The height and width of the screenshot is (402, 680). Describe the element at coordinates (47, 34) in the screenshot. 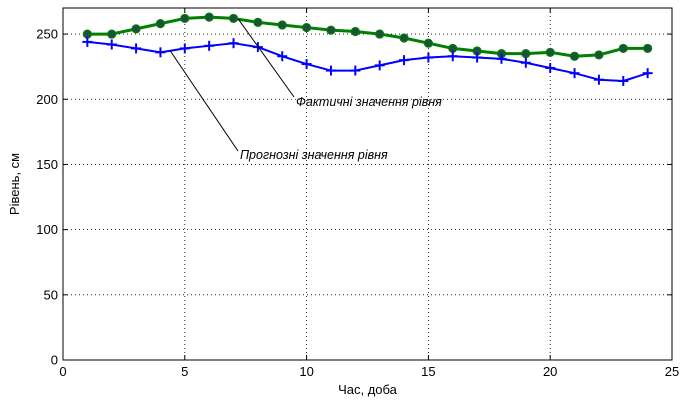

I see `y-tick-label: 250` at that location.